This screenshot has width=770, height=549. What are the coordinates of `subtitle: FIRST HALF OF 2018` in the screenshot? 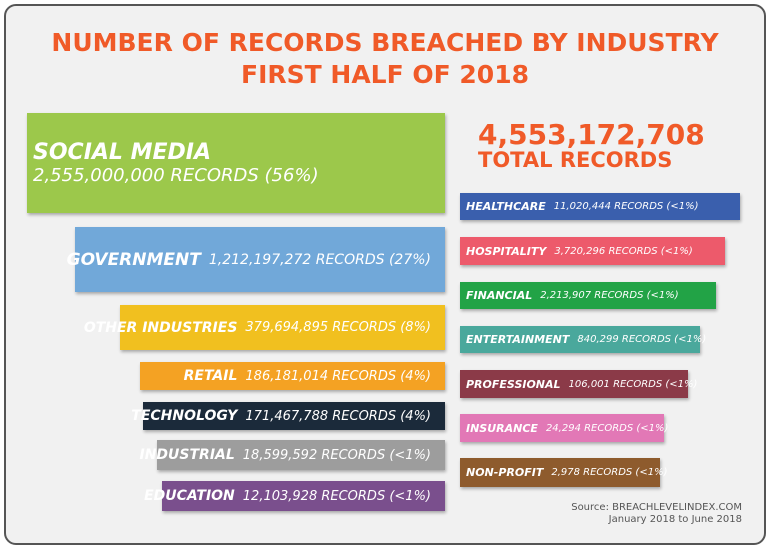 It's located at (385, 74).